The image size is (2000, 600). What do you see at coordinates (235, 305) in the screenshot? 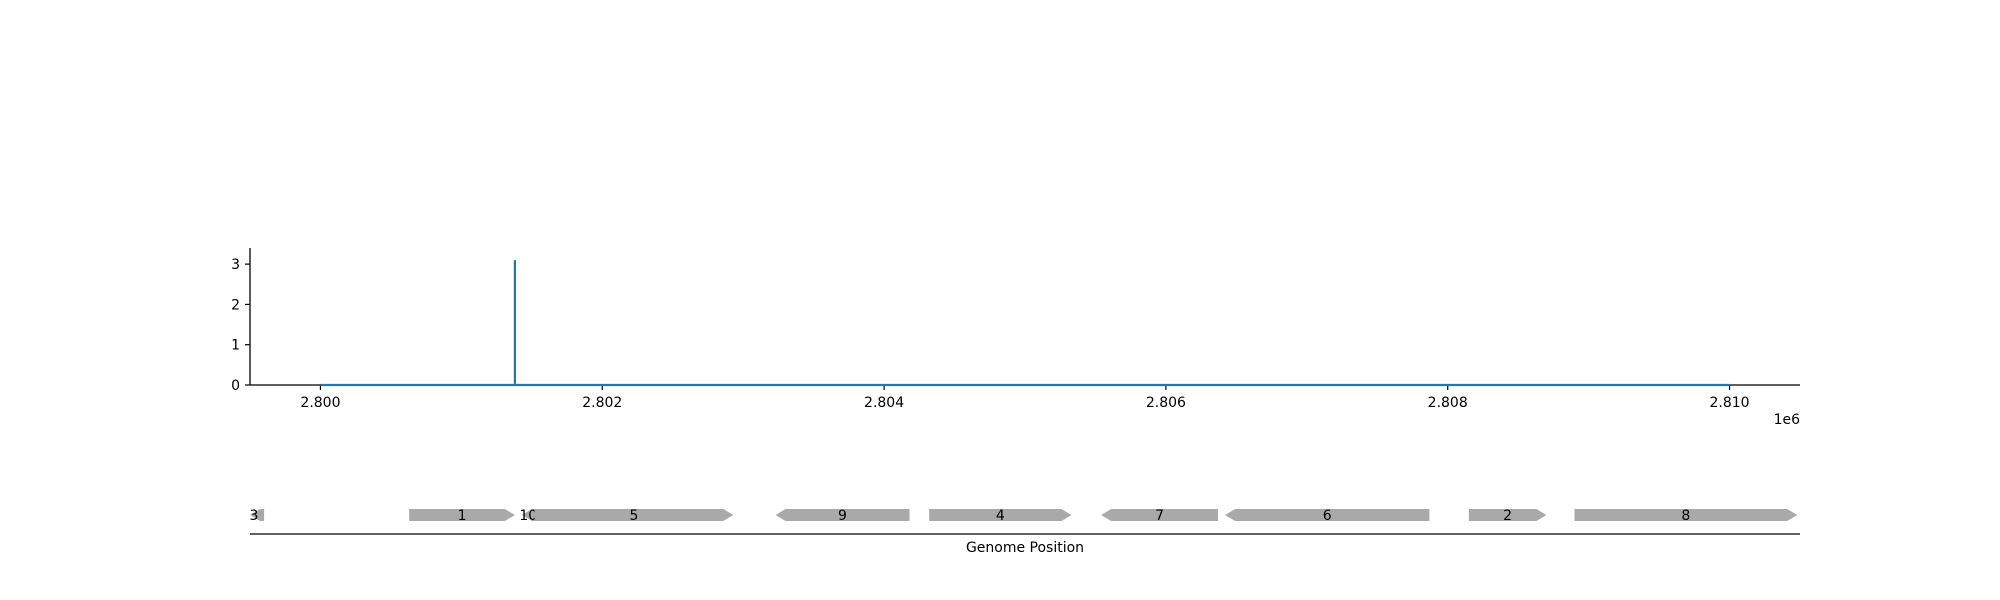
I see `y-tick-label: 2` at bounding box center [235, 305].